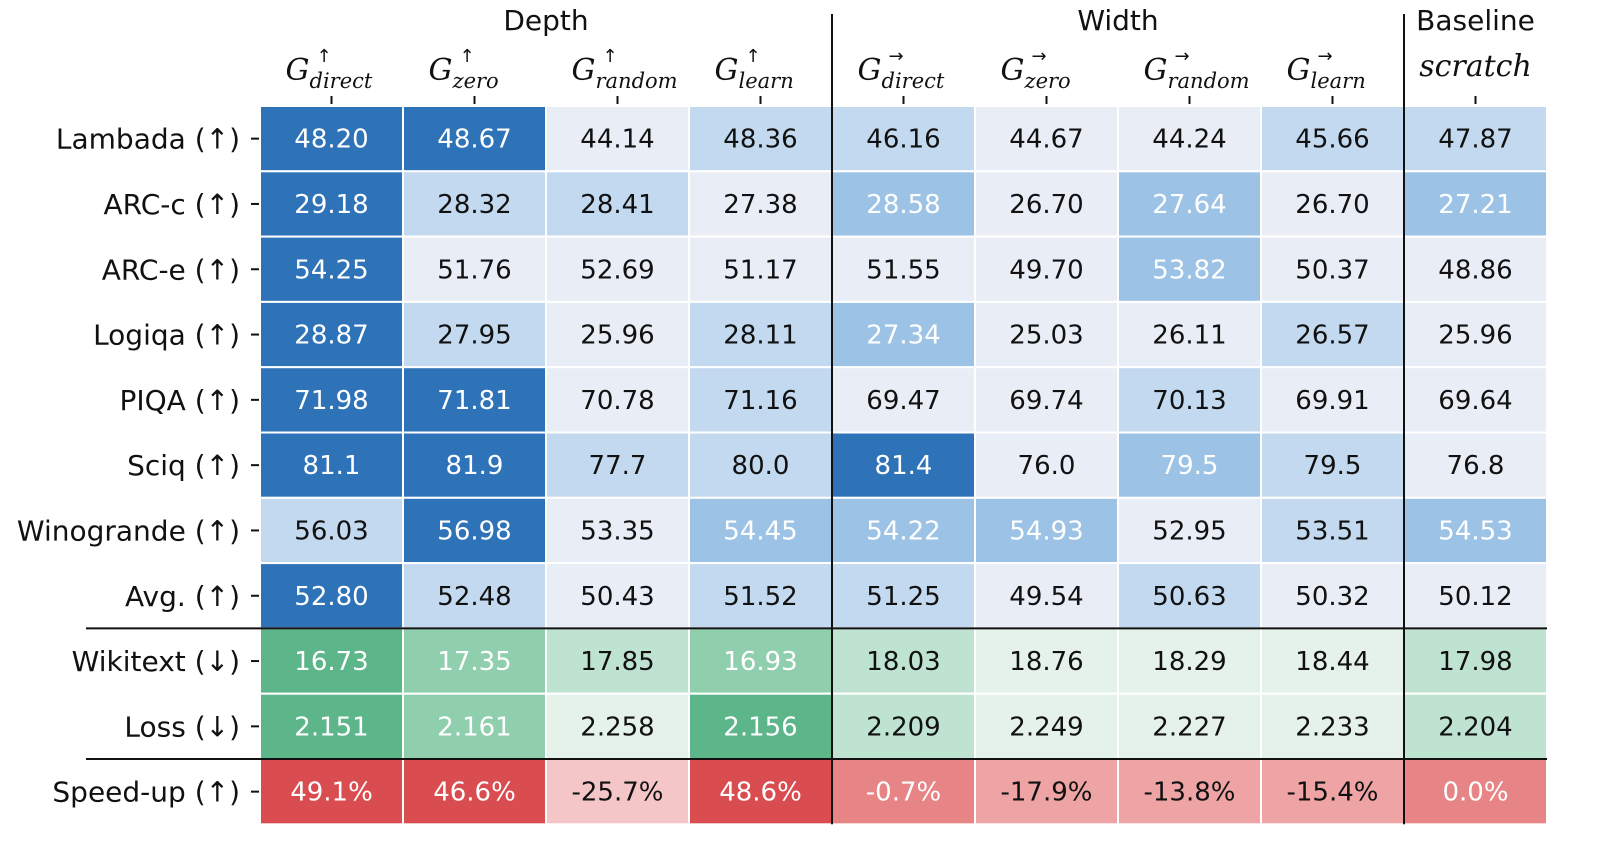  What do you see at coordinates (1189, 401) in the screenshot?
I see `cell-value: 70.13` at bounding box center [1189, 401].